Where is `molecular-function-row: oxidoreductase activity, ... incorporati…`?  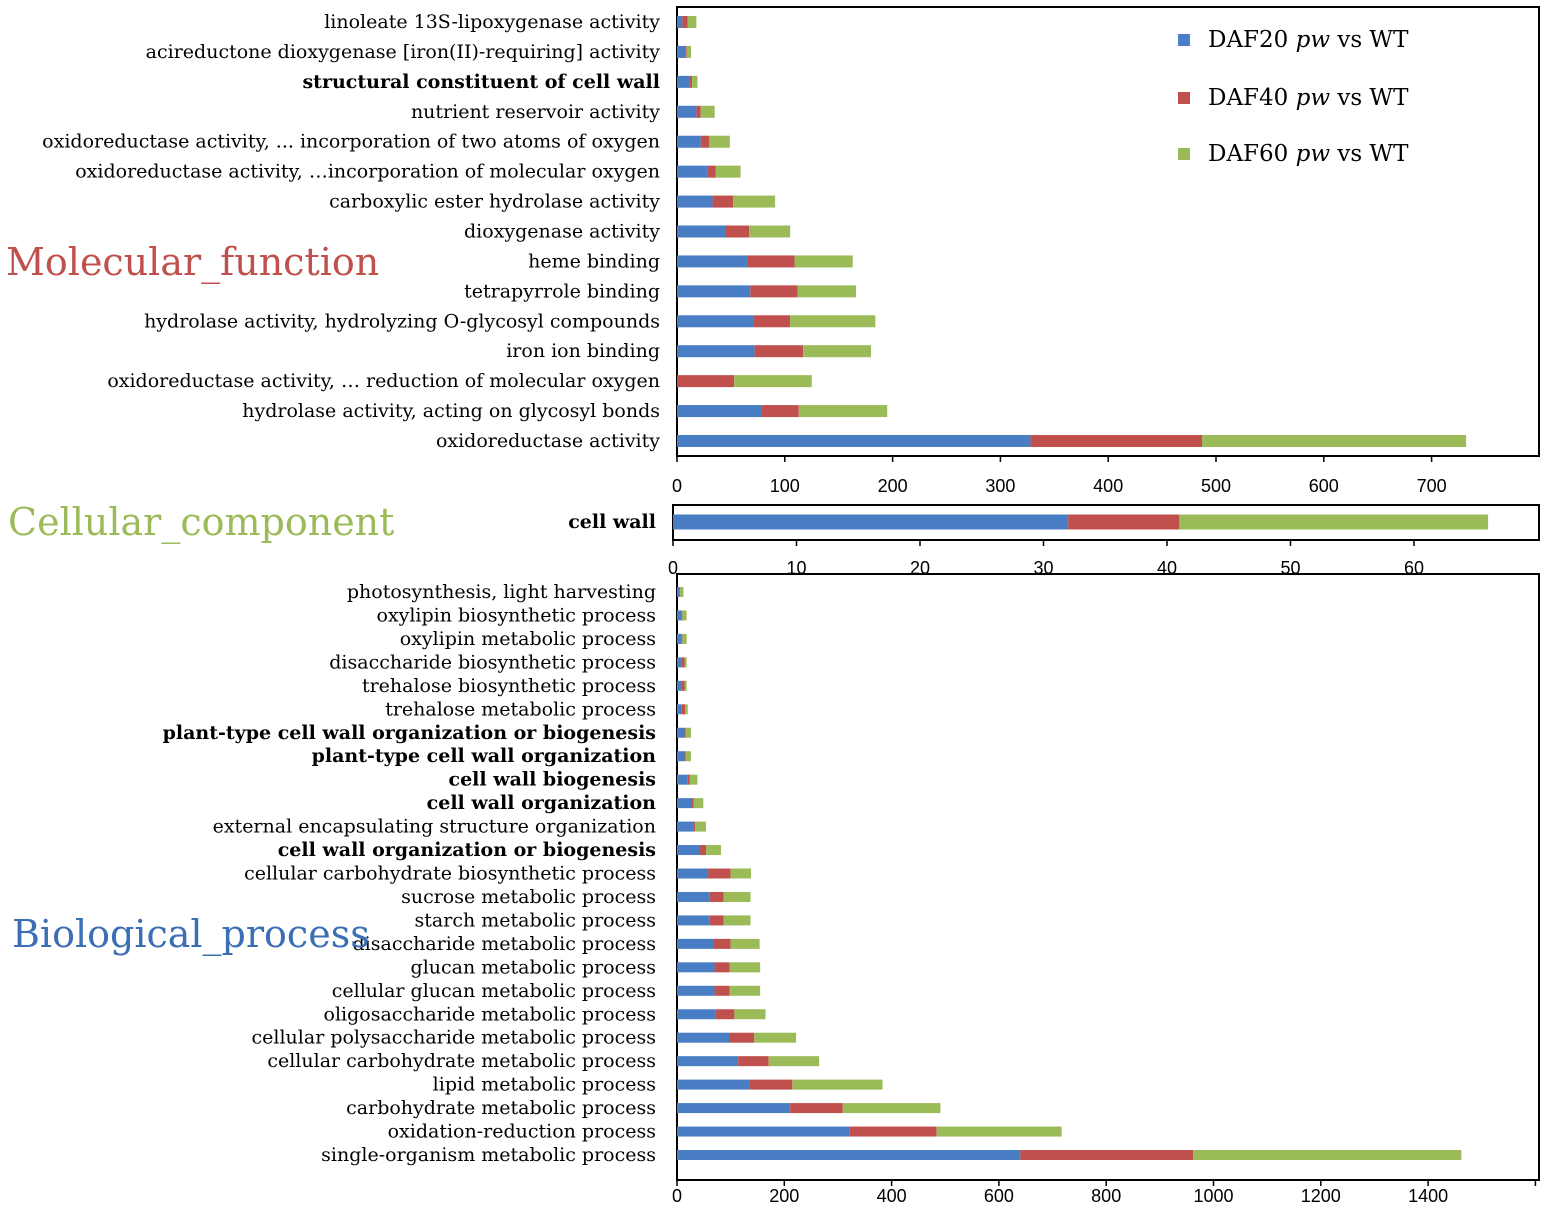
molecular-function-row: oxidoreductase activity, ... incorporati… is located at coordinates (386, 142).